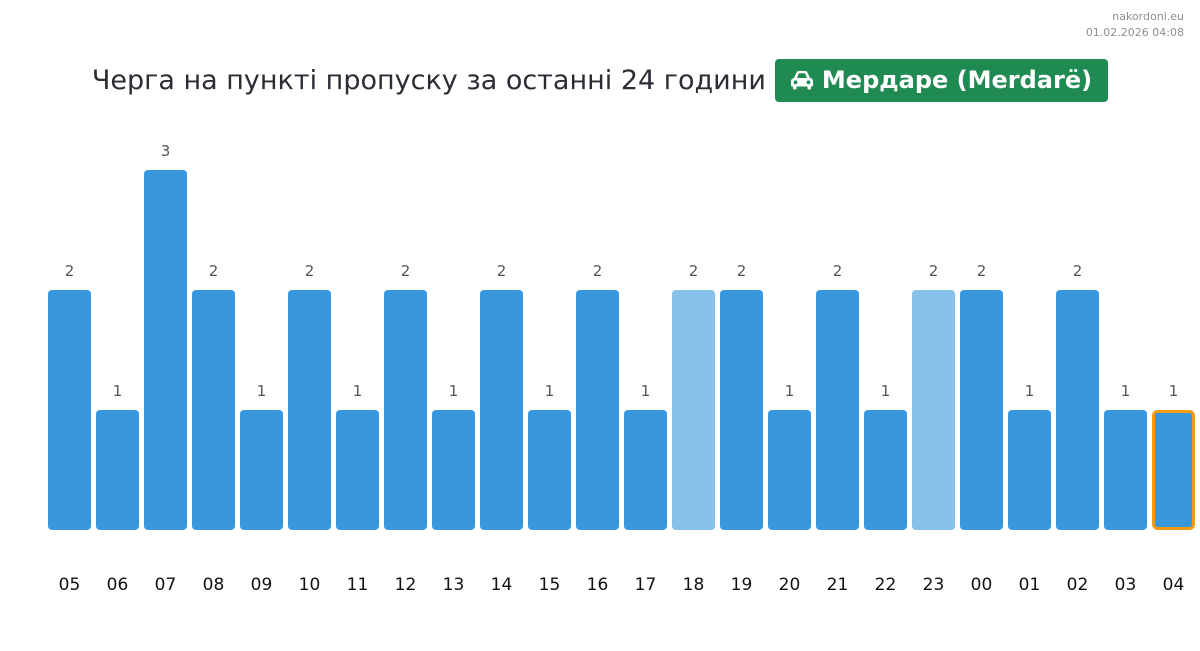 Image resolution: width=1200 pixels, height=651 pixels. What do you see at coordinates (982, 271) in the screenshot?
I see `value-label-00: 2` at bounding box center [982, 271].